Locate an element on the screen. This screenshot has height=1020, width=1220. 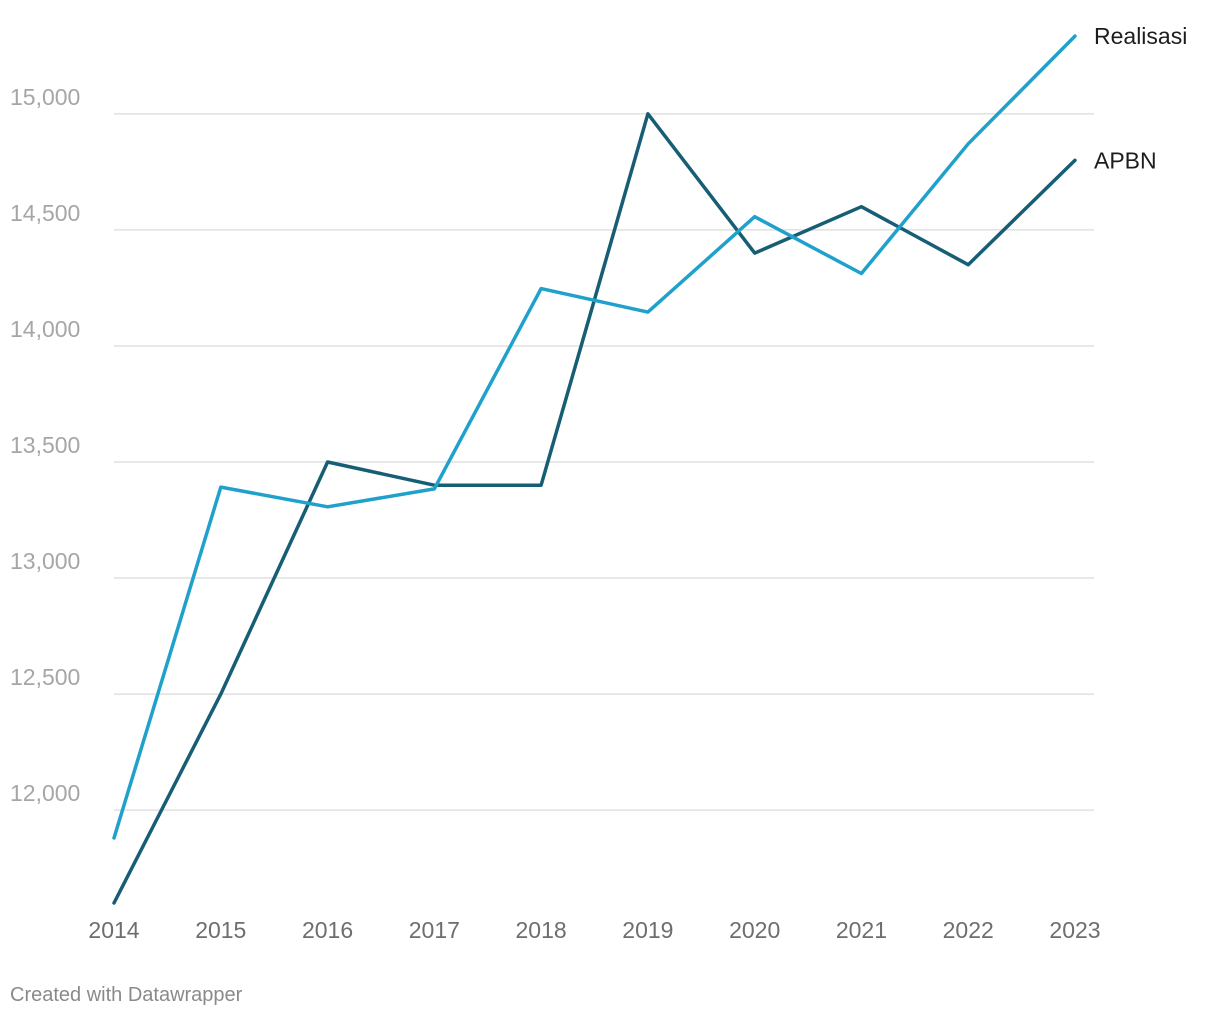
y-tick-label: 13,500 is located at coordinates (45, 445).